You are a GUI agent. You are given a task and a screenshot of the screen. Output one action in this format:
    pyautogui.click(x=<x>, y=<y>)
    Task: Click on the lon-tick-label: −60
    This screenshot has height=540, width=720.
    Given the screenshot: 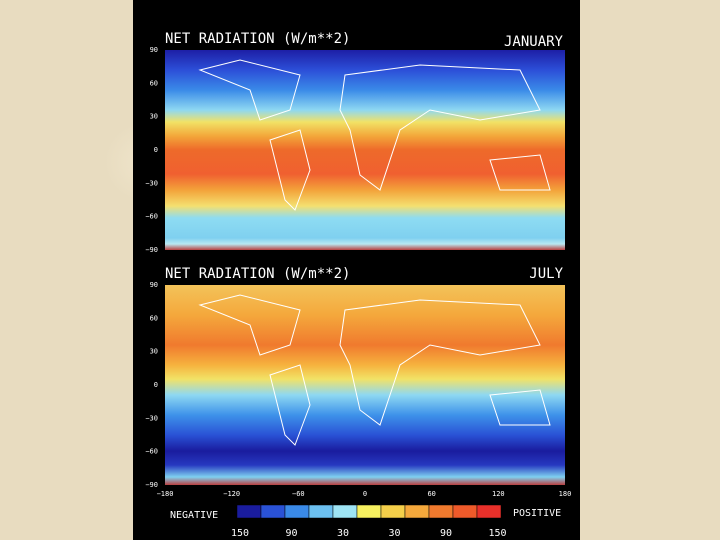 What is the action you would take?
    pyautogui.click(x=298, y=494)
    